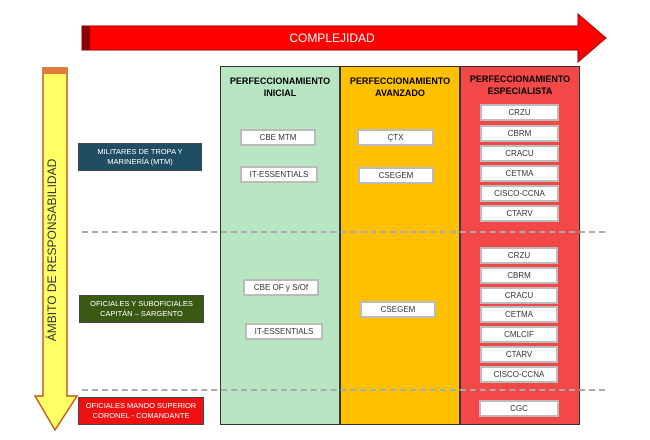 Image resolution: width=650 pixels, height=440 pixels. What do you see at coordinates (519, 334) in the screenshot?
I see `course-box: CMLCIF` at bounding box center [519, 334].